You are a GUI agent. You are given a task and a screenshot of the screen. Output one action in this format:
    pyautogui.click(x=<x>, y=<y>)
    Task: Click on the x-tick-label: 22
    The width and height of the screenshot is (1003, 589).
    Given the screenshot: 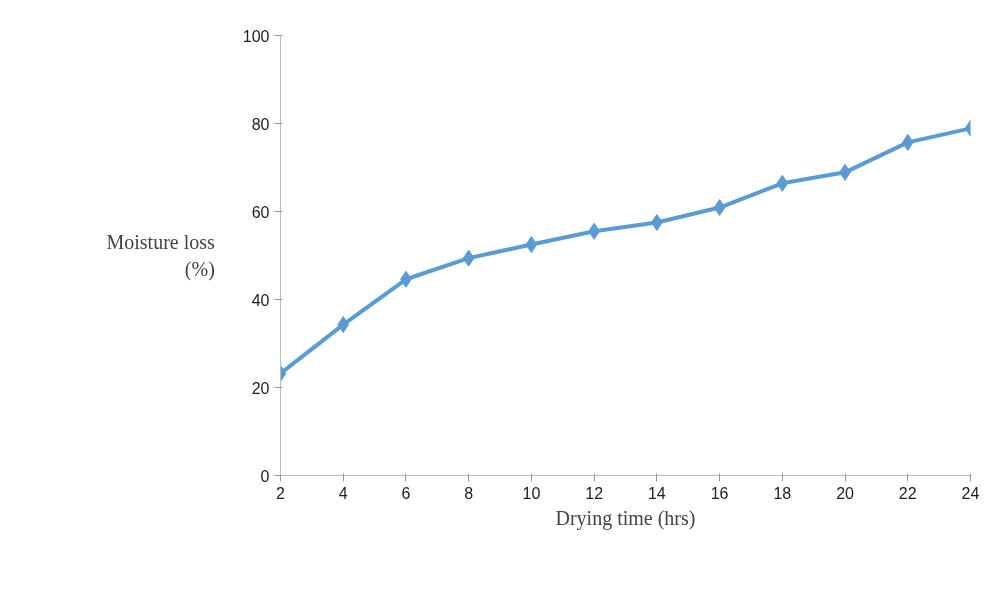 What is the action you would take?
    pyautogui.click(x=907, y=493)
    